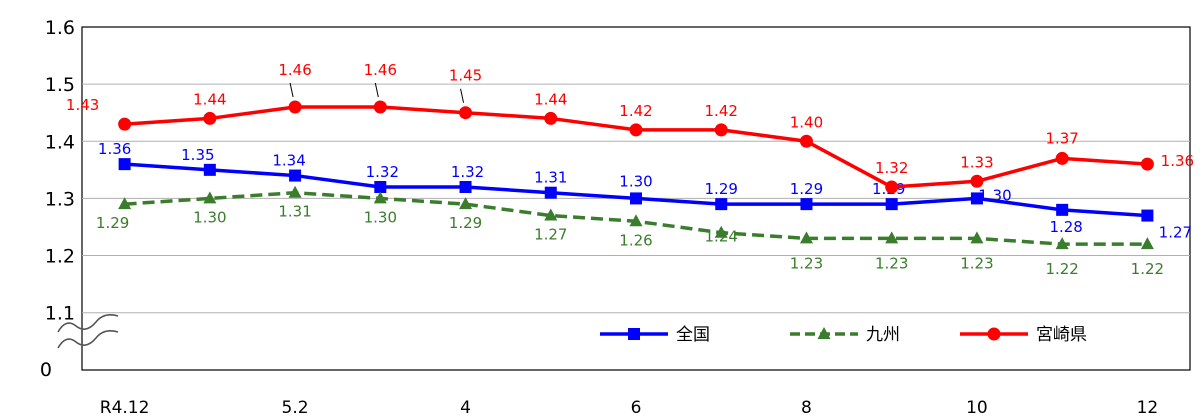  What do you see at coordinates (693, 335) in the screenshot?
I see `legend-label: 全国` at bounding box center [693, 335].